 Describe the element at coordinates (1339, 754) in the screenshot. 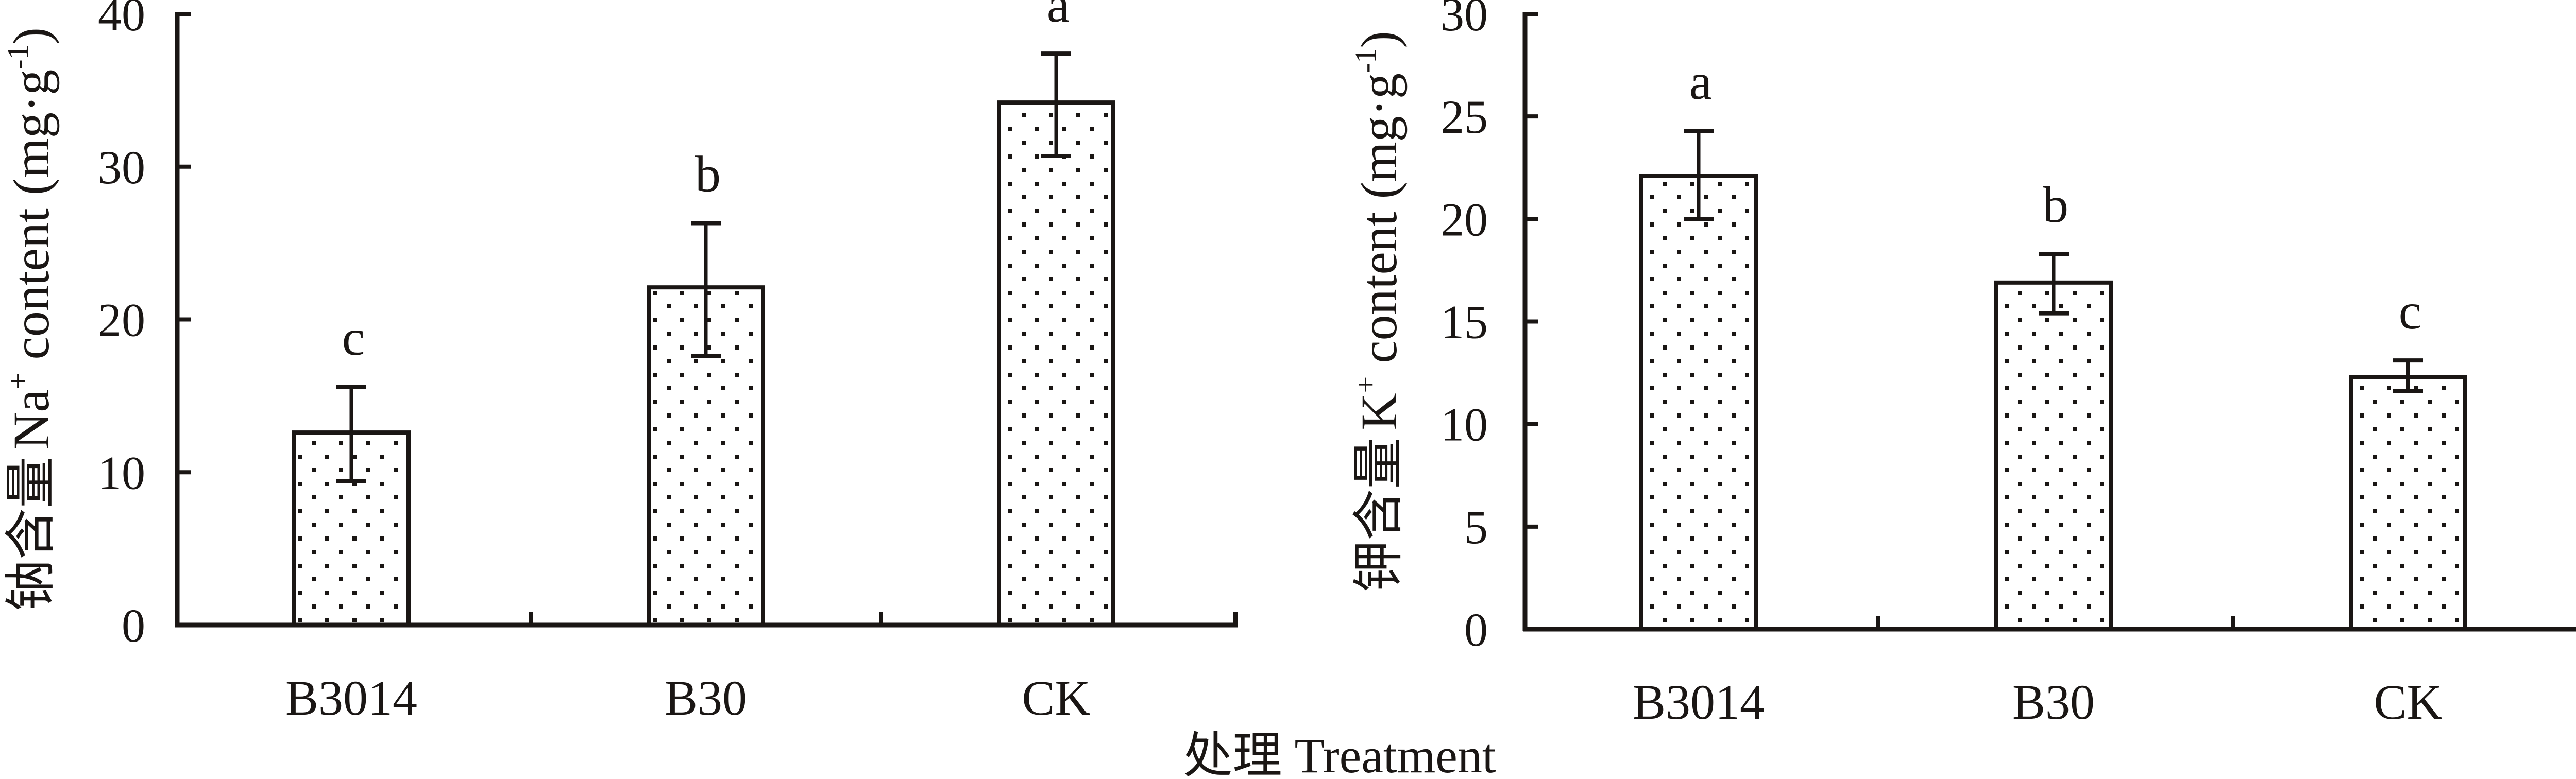

I see `x-axis-title: 处理 Treatment` at that location.